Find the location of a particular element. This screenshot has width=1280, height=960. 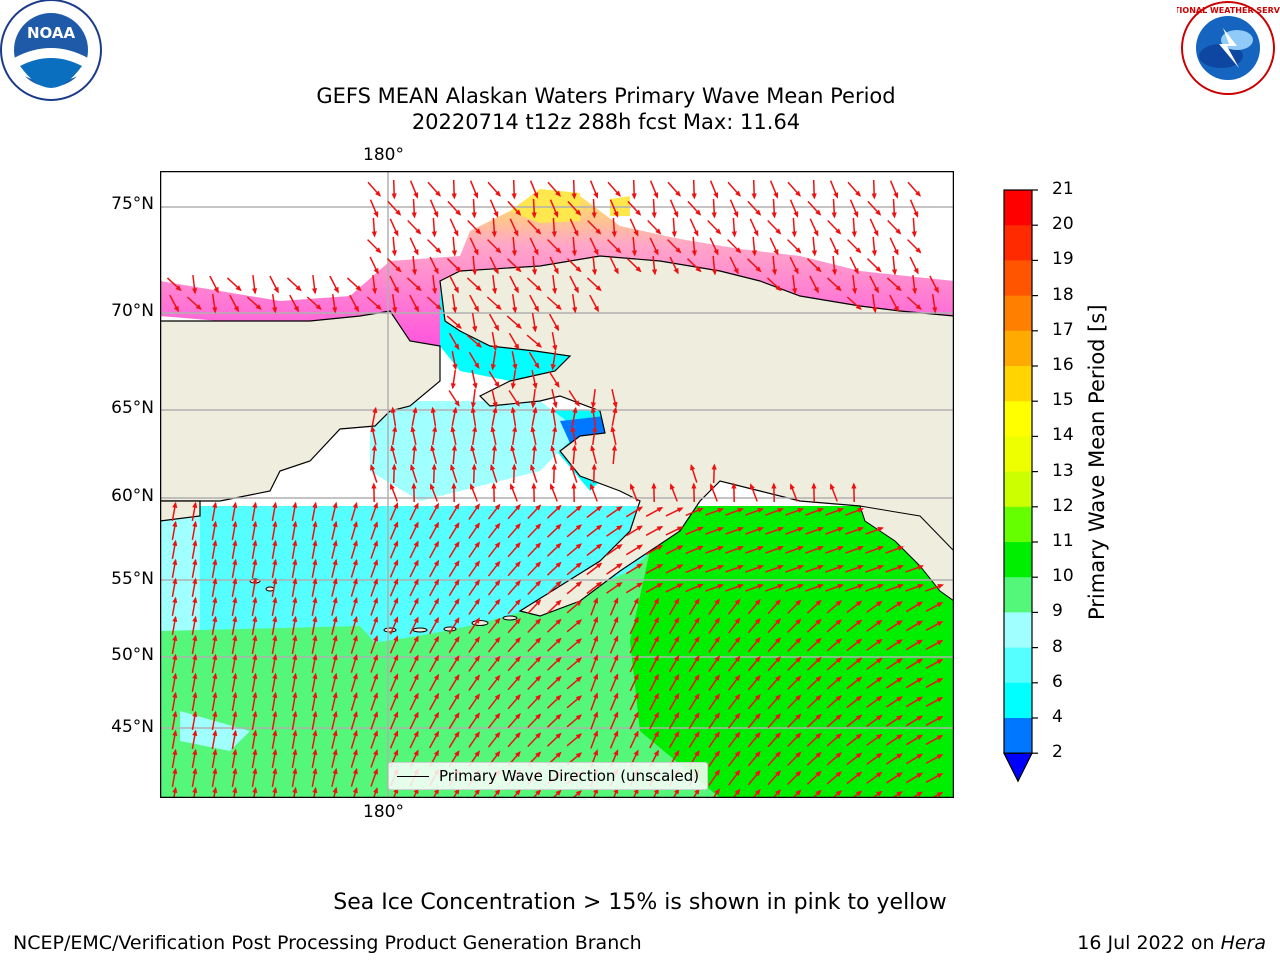

colorbar-tick-label: 19 is located at coordinates (1063, 259).